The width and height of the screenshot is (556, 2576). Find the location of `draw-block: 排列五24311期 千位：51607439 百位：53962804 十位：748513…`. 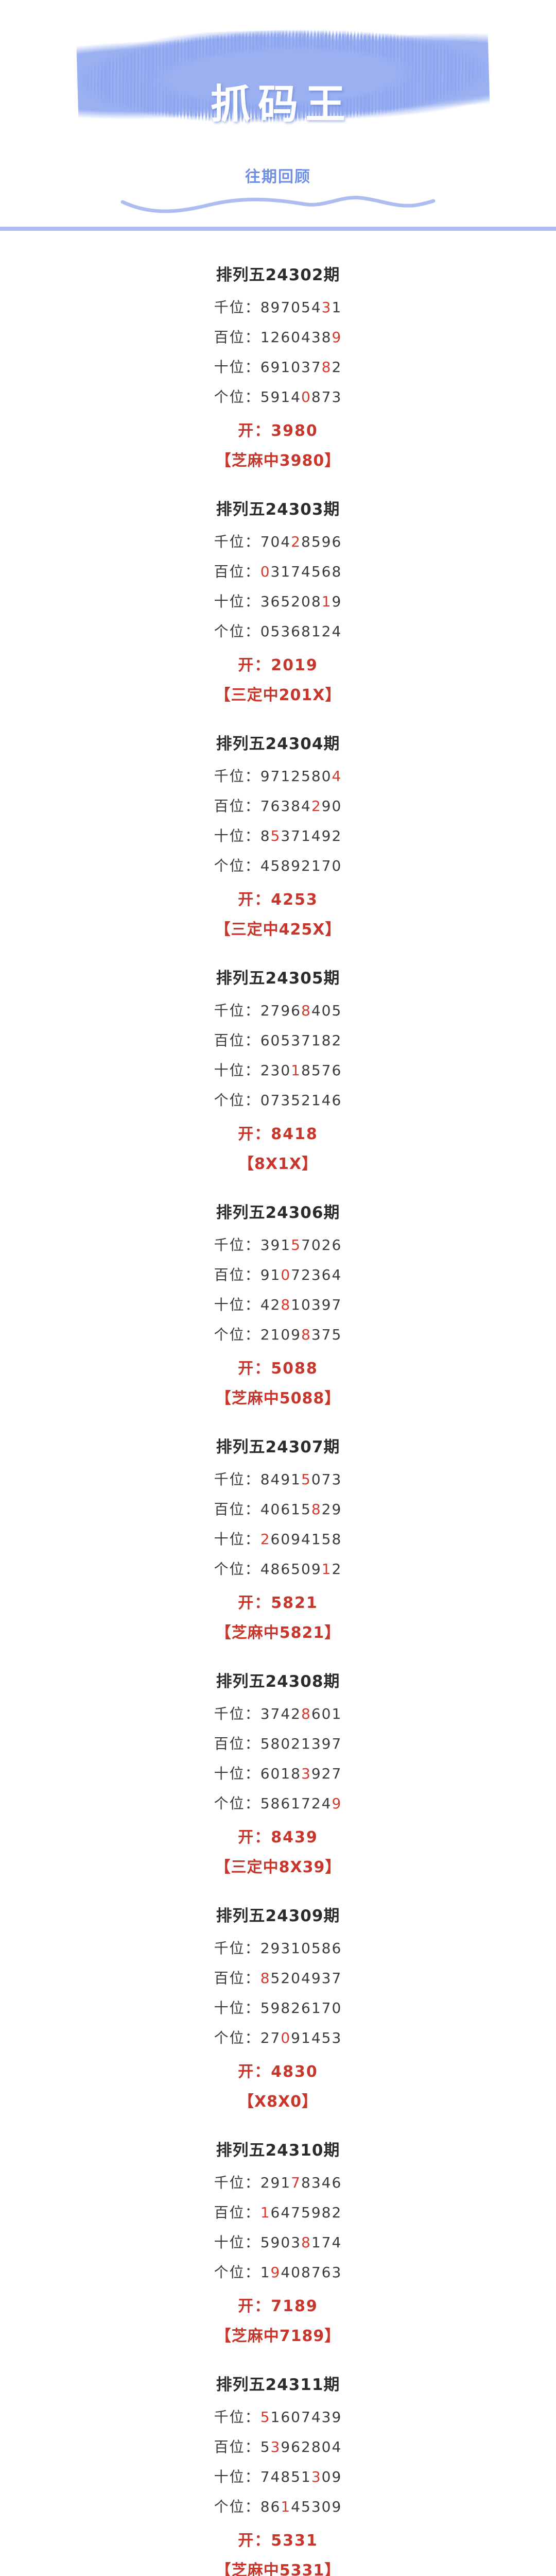

draw-block: 排列五24311期 千位：51607439 百位：53962804 十位：748513… is located at coordinates (278, 2467).